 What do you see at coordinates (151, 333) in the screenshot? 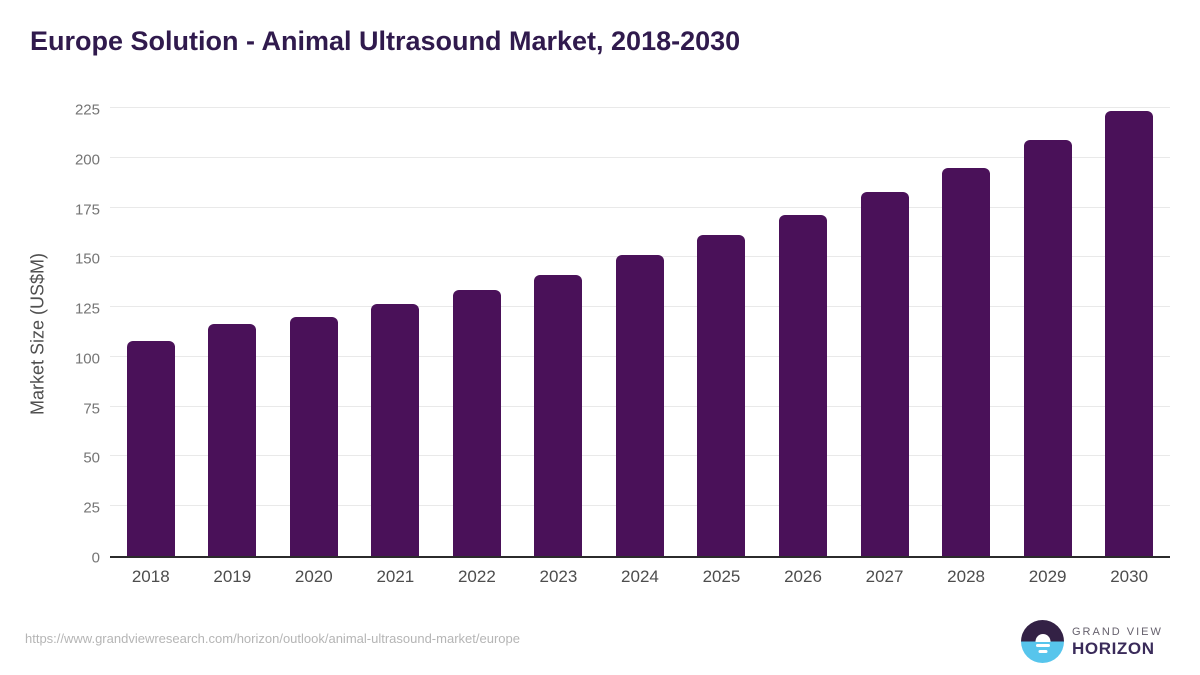
I see `bar-cell-2018` at bounding box center [151, 333].